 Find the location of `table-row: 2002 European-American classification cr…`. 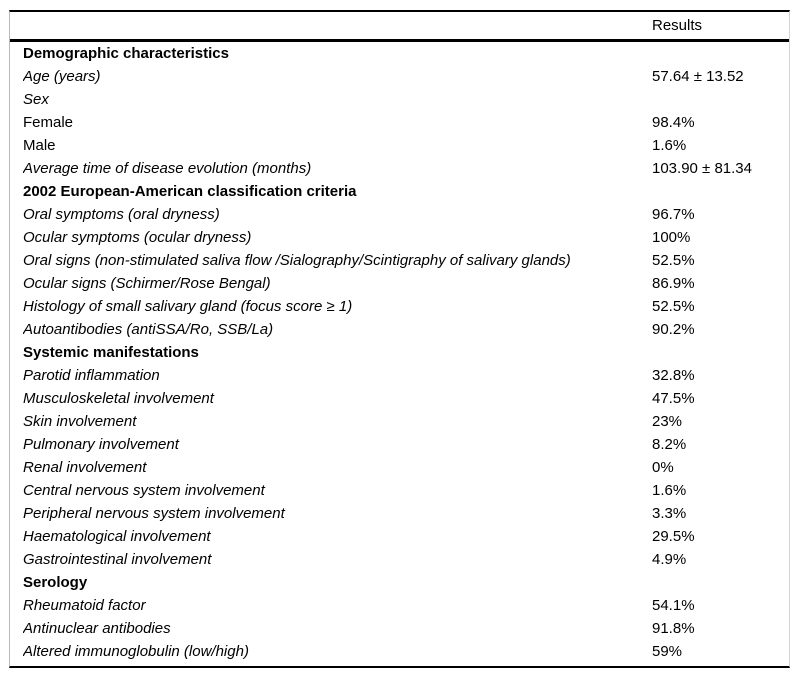

table-row: 2002 European-American classification cr… is located at coordinates (399, 191).